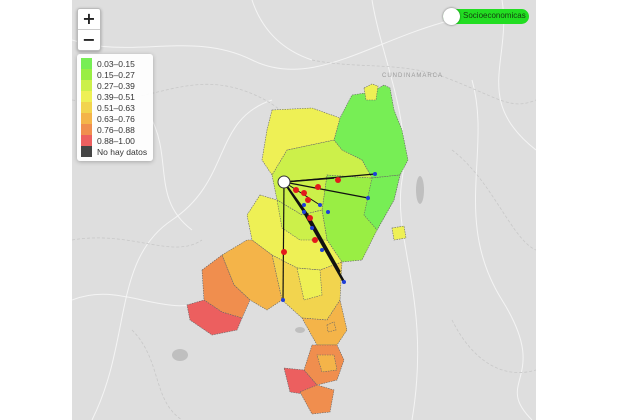 The width and height of the screenshot is (619, 420). Describe the element at coordinates (371, 131) in the screenshot. I see `zone-north` at that location.